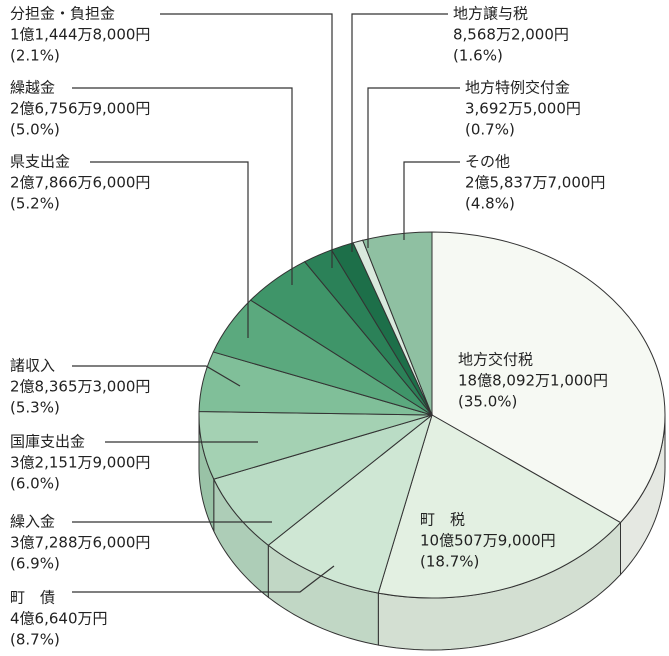  Describe the element at coordinates (47, 442) in the screenshot. I see `slice-name: 国庫支出金` at that location.